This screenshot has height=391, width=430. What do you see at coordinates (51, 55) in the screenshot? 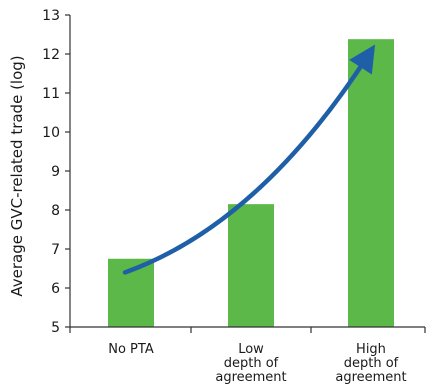
I see `y-tick-label-7: 12` at bounding box center [51, 55].